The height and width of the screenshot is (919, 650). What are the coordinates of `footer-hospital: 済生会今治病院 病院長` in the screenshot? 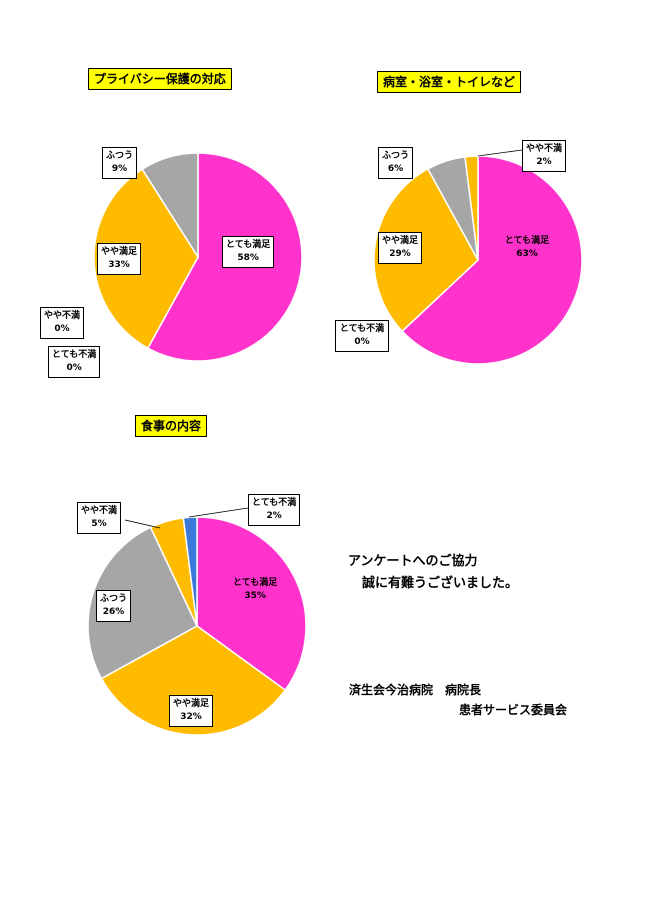 It's located at (415, 690).